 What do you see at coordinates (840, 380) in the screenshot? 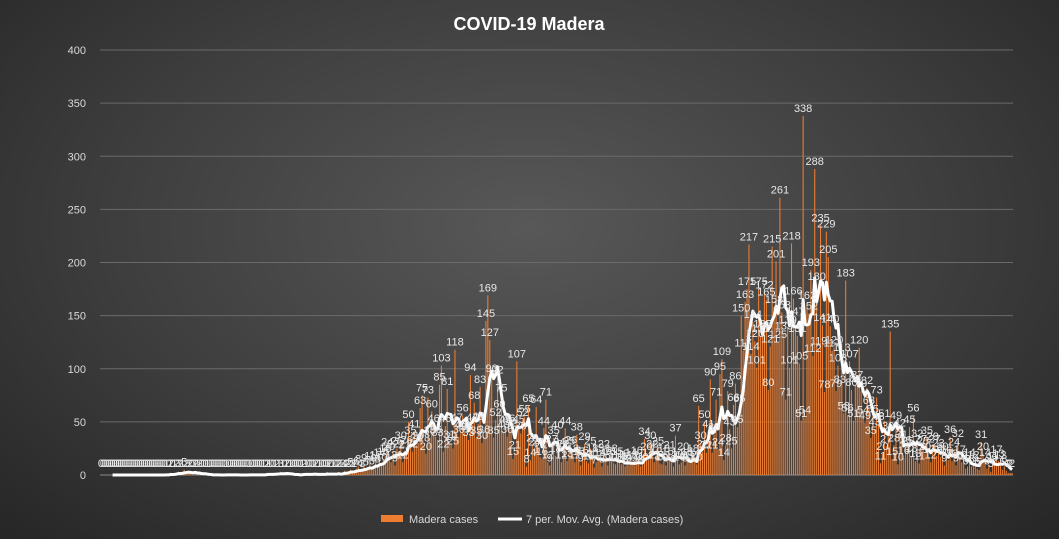
I see `data-label: 83` at bounding box center [840, 380].